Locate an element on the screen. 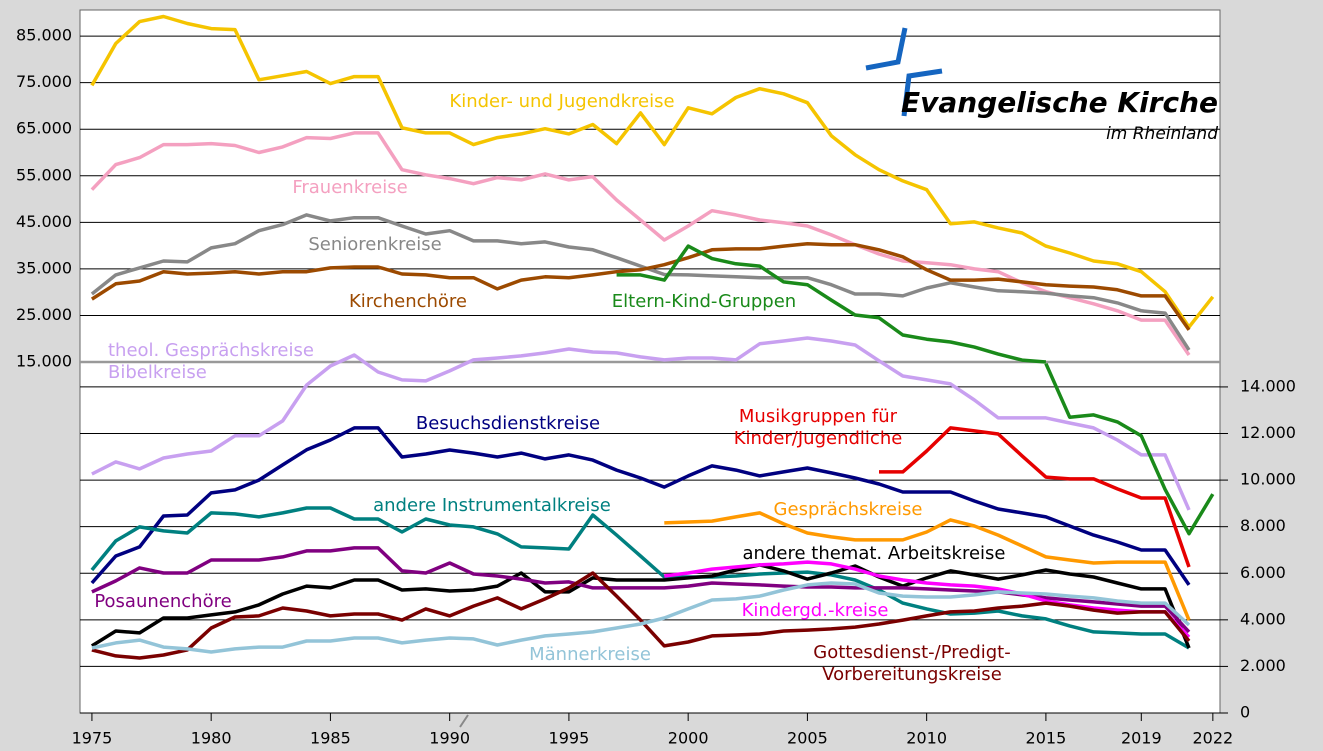  series-label: Seniorenkreise is located at coordinates (375, 244).